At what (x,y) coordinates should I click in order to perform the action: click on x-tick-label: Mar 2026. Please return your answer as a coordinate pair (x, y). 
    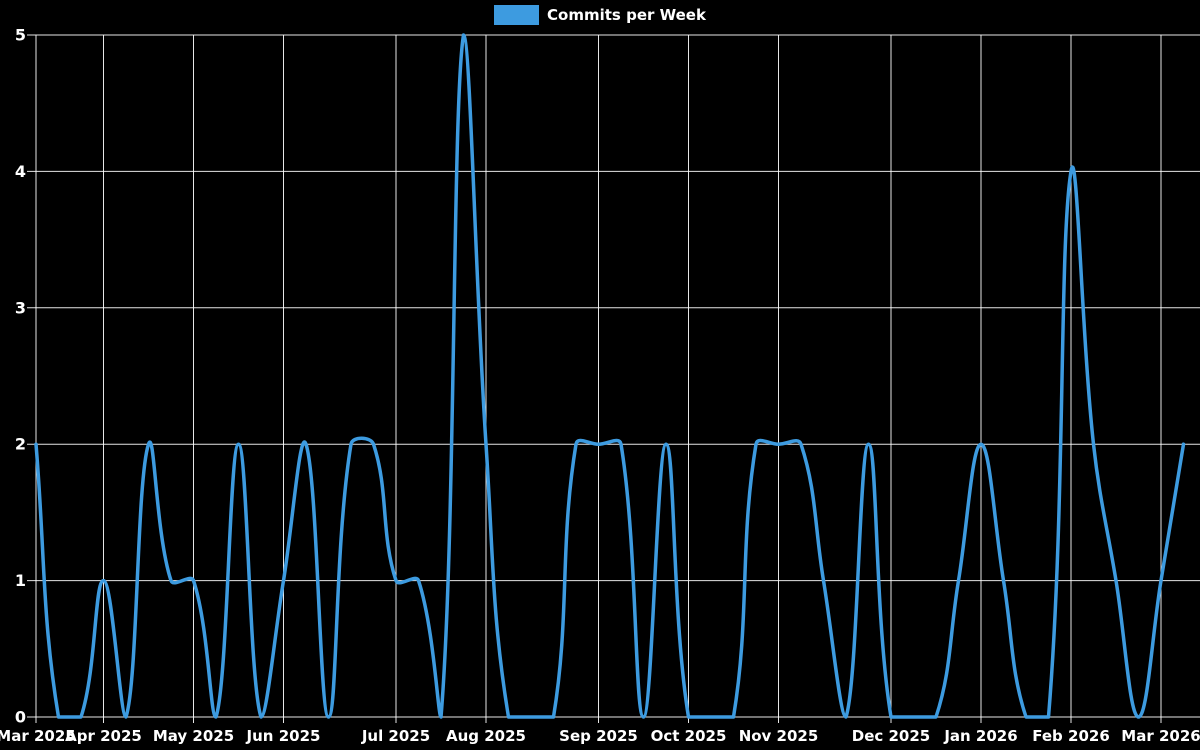
    Looking at the image, I should click on (1160, 736).